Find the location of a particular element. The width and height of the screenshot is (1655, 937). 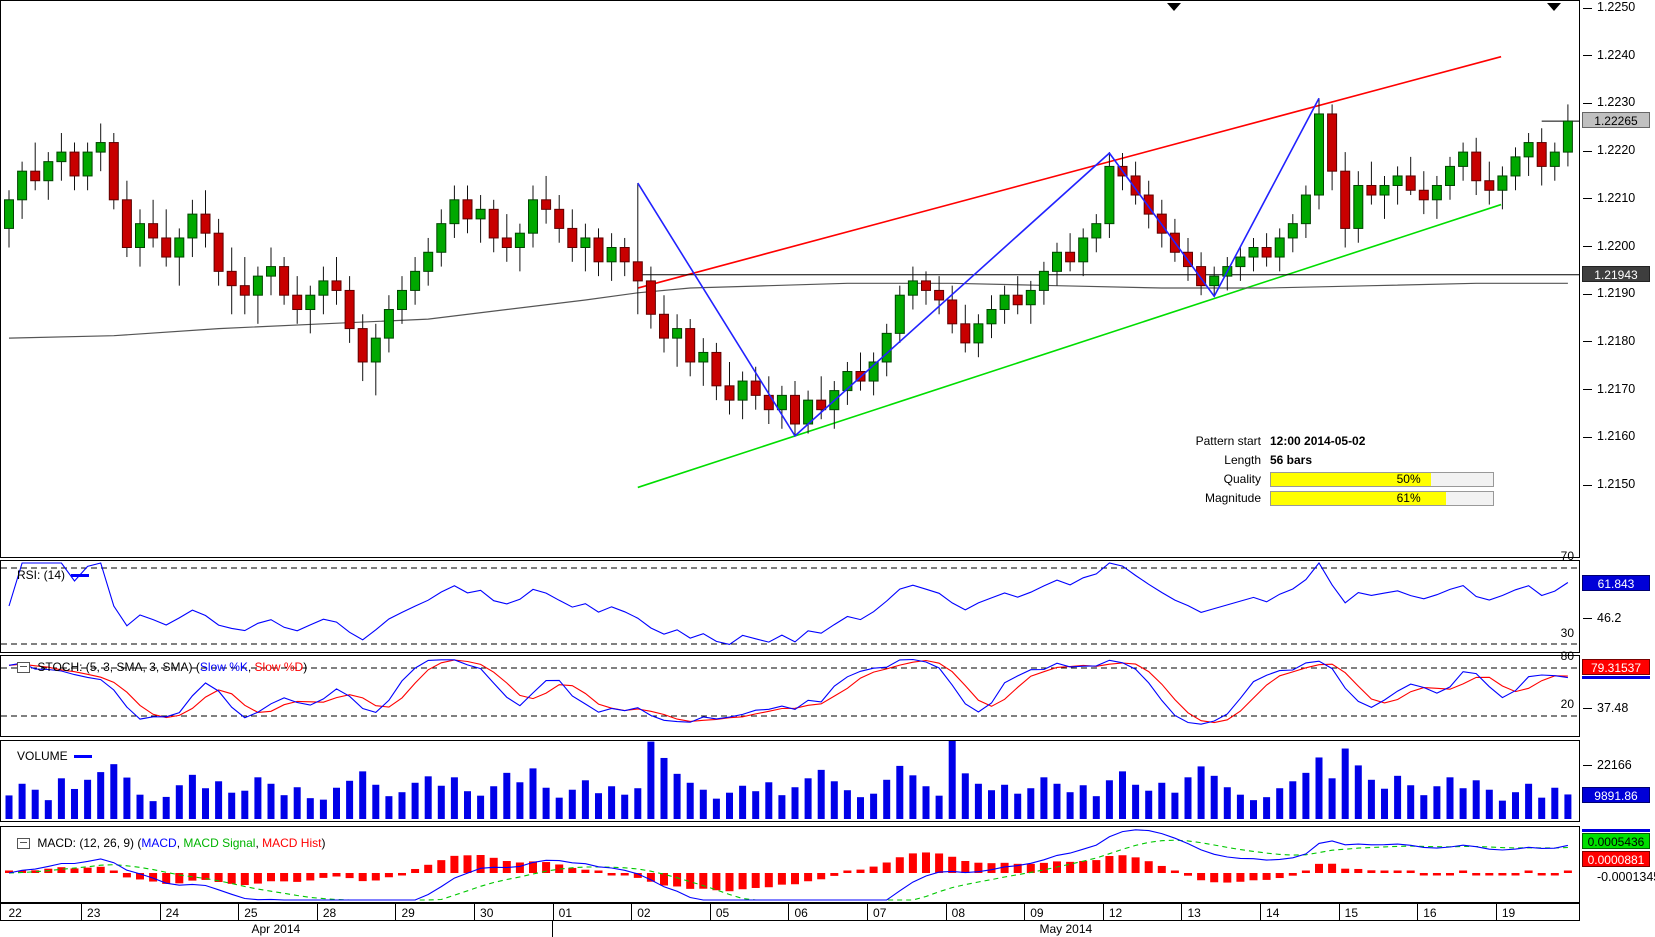

price-axis-tick-label: 1.2150 is located at coordinates (1616, 484).